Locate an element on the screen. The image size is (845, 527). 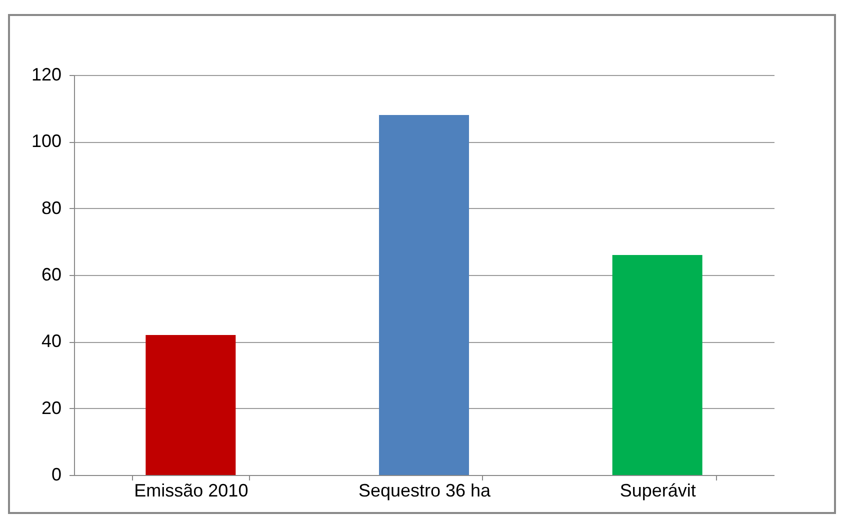
y-tick-label: 100 is located at coordinates (46, 141).